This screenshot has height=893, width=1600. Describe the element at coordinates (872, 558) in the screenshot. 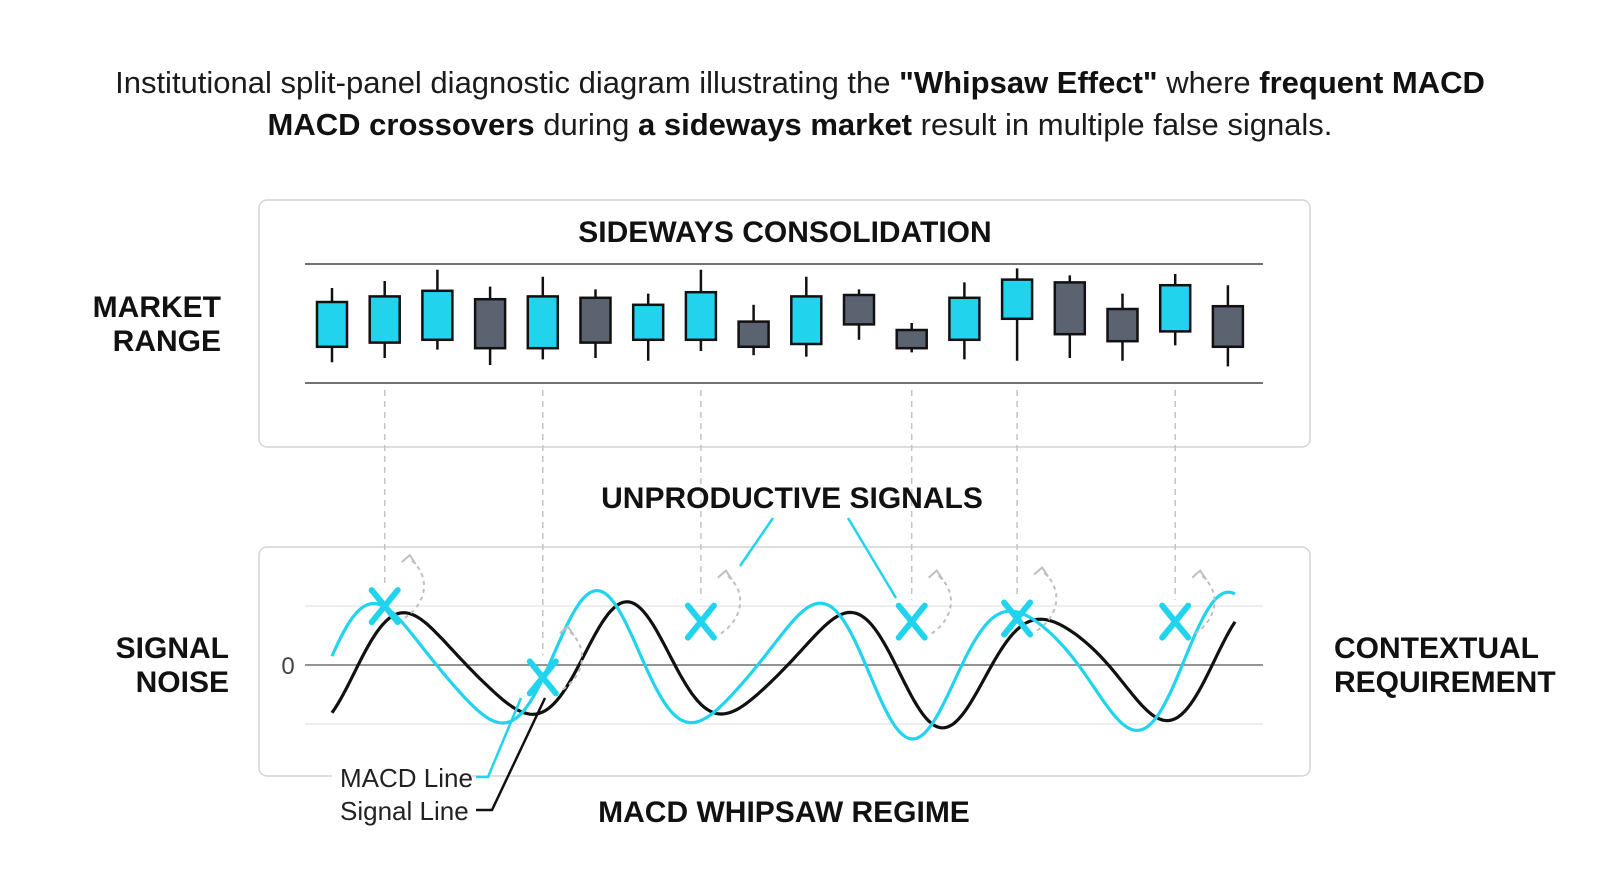

I see `callout-line-right` at that location.